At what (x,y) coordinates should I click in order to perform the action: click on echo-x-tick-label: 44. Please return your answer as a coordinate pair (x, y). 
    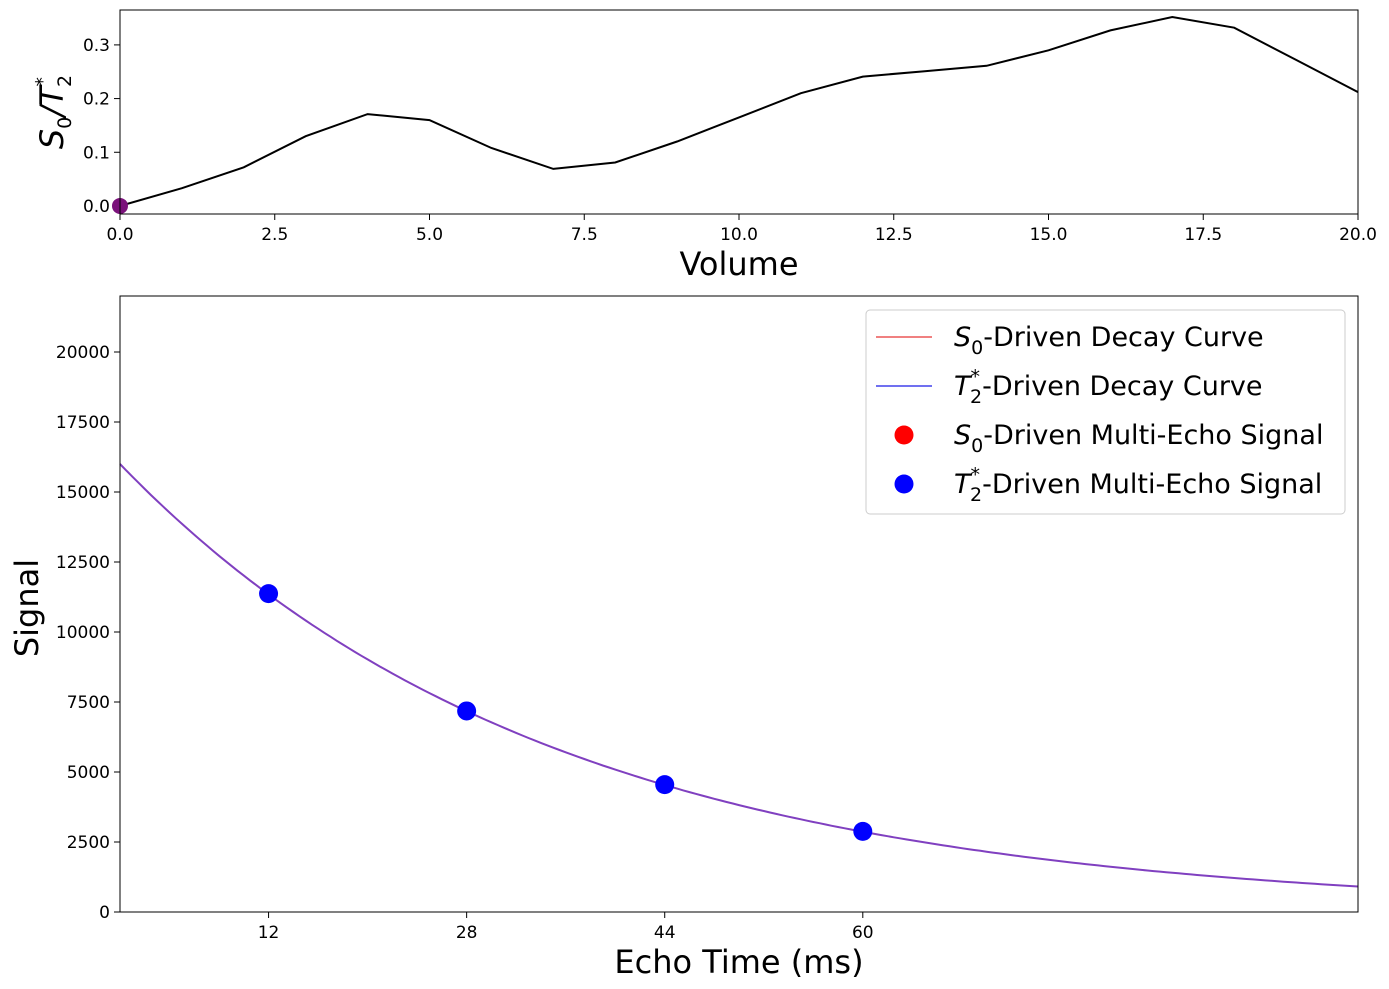
    Looking at the image, I should click on (665, 933).